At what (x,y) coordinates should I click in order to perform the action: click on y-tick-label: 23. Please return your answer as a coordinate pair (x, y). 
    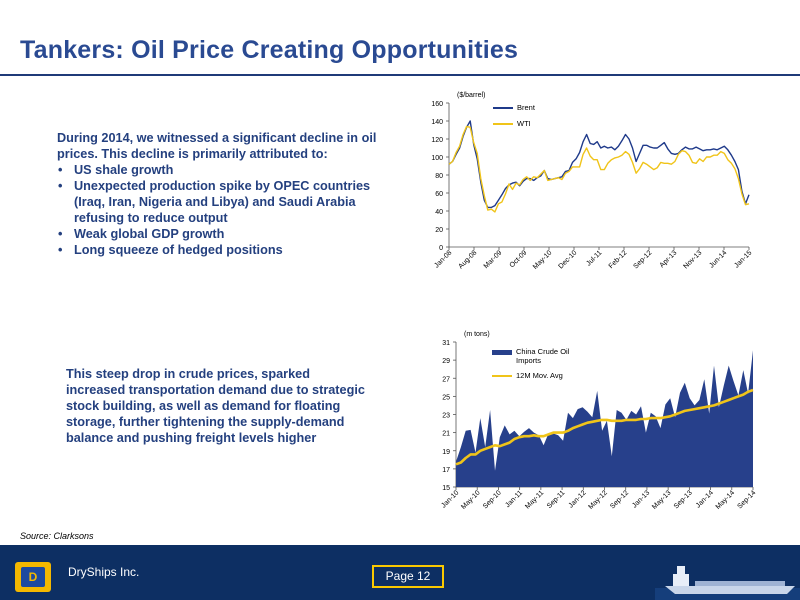
    Looking at the image, I should click on (446, 416).